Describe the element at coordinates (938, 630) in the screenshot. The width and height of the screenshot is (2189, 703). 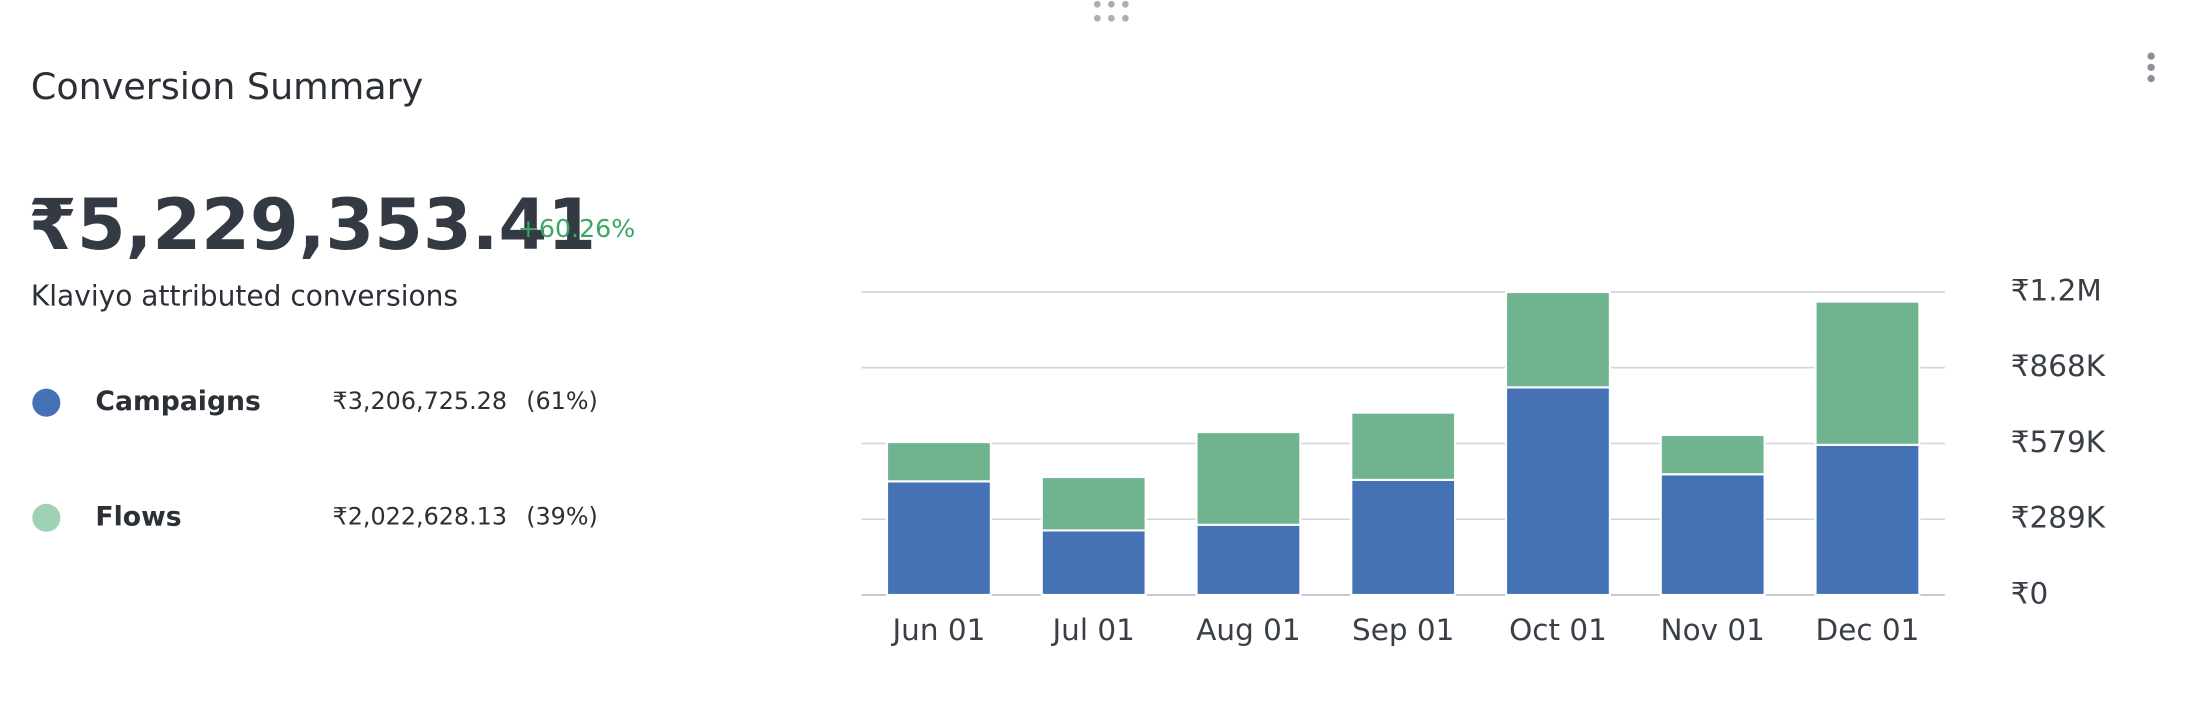
I see `x-tick-label: Jun 01` at that location.